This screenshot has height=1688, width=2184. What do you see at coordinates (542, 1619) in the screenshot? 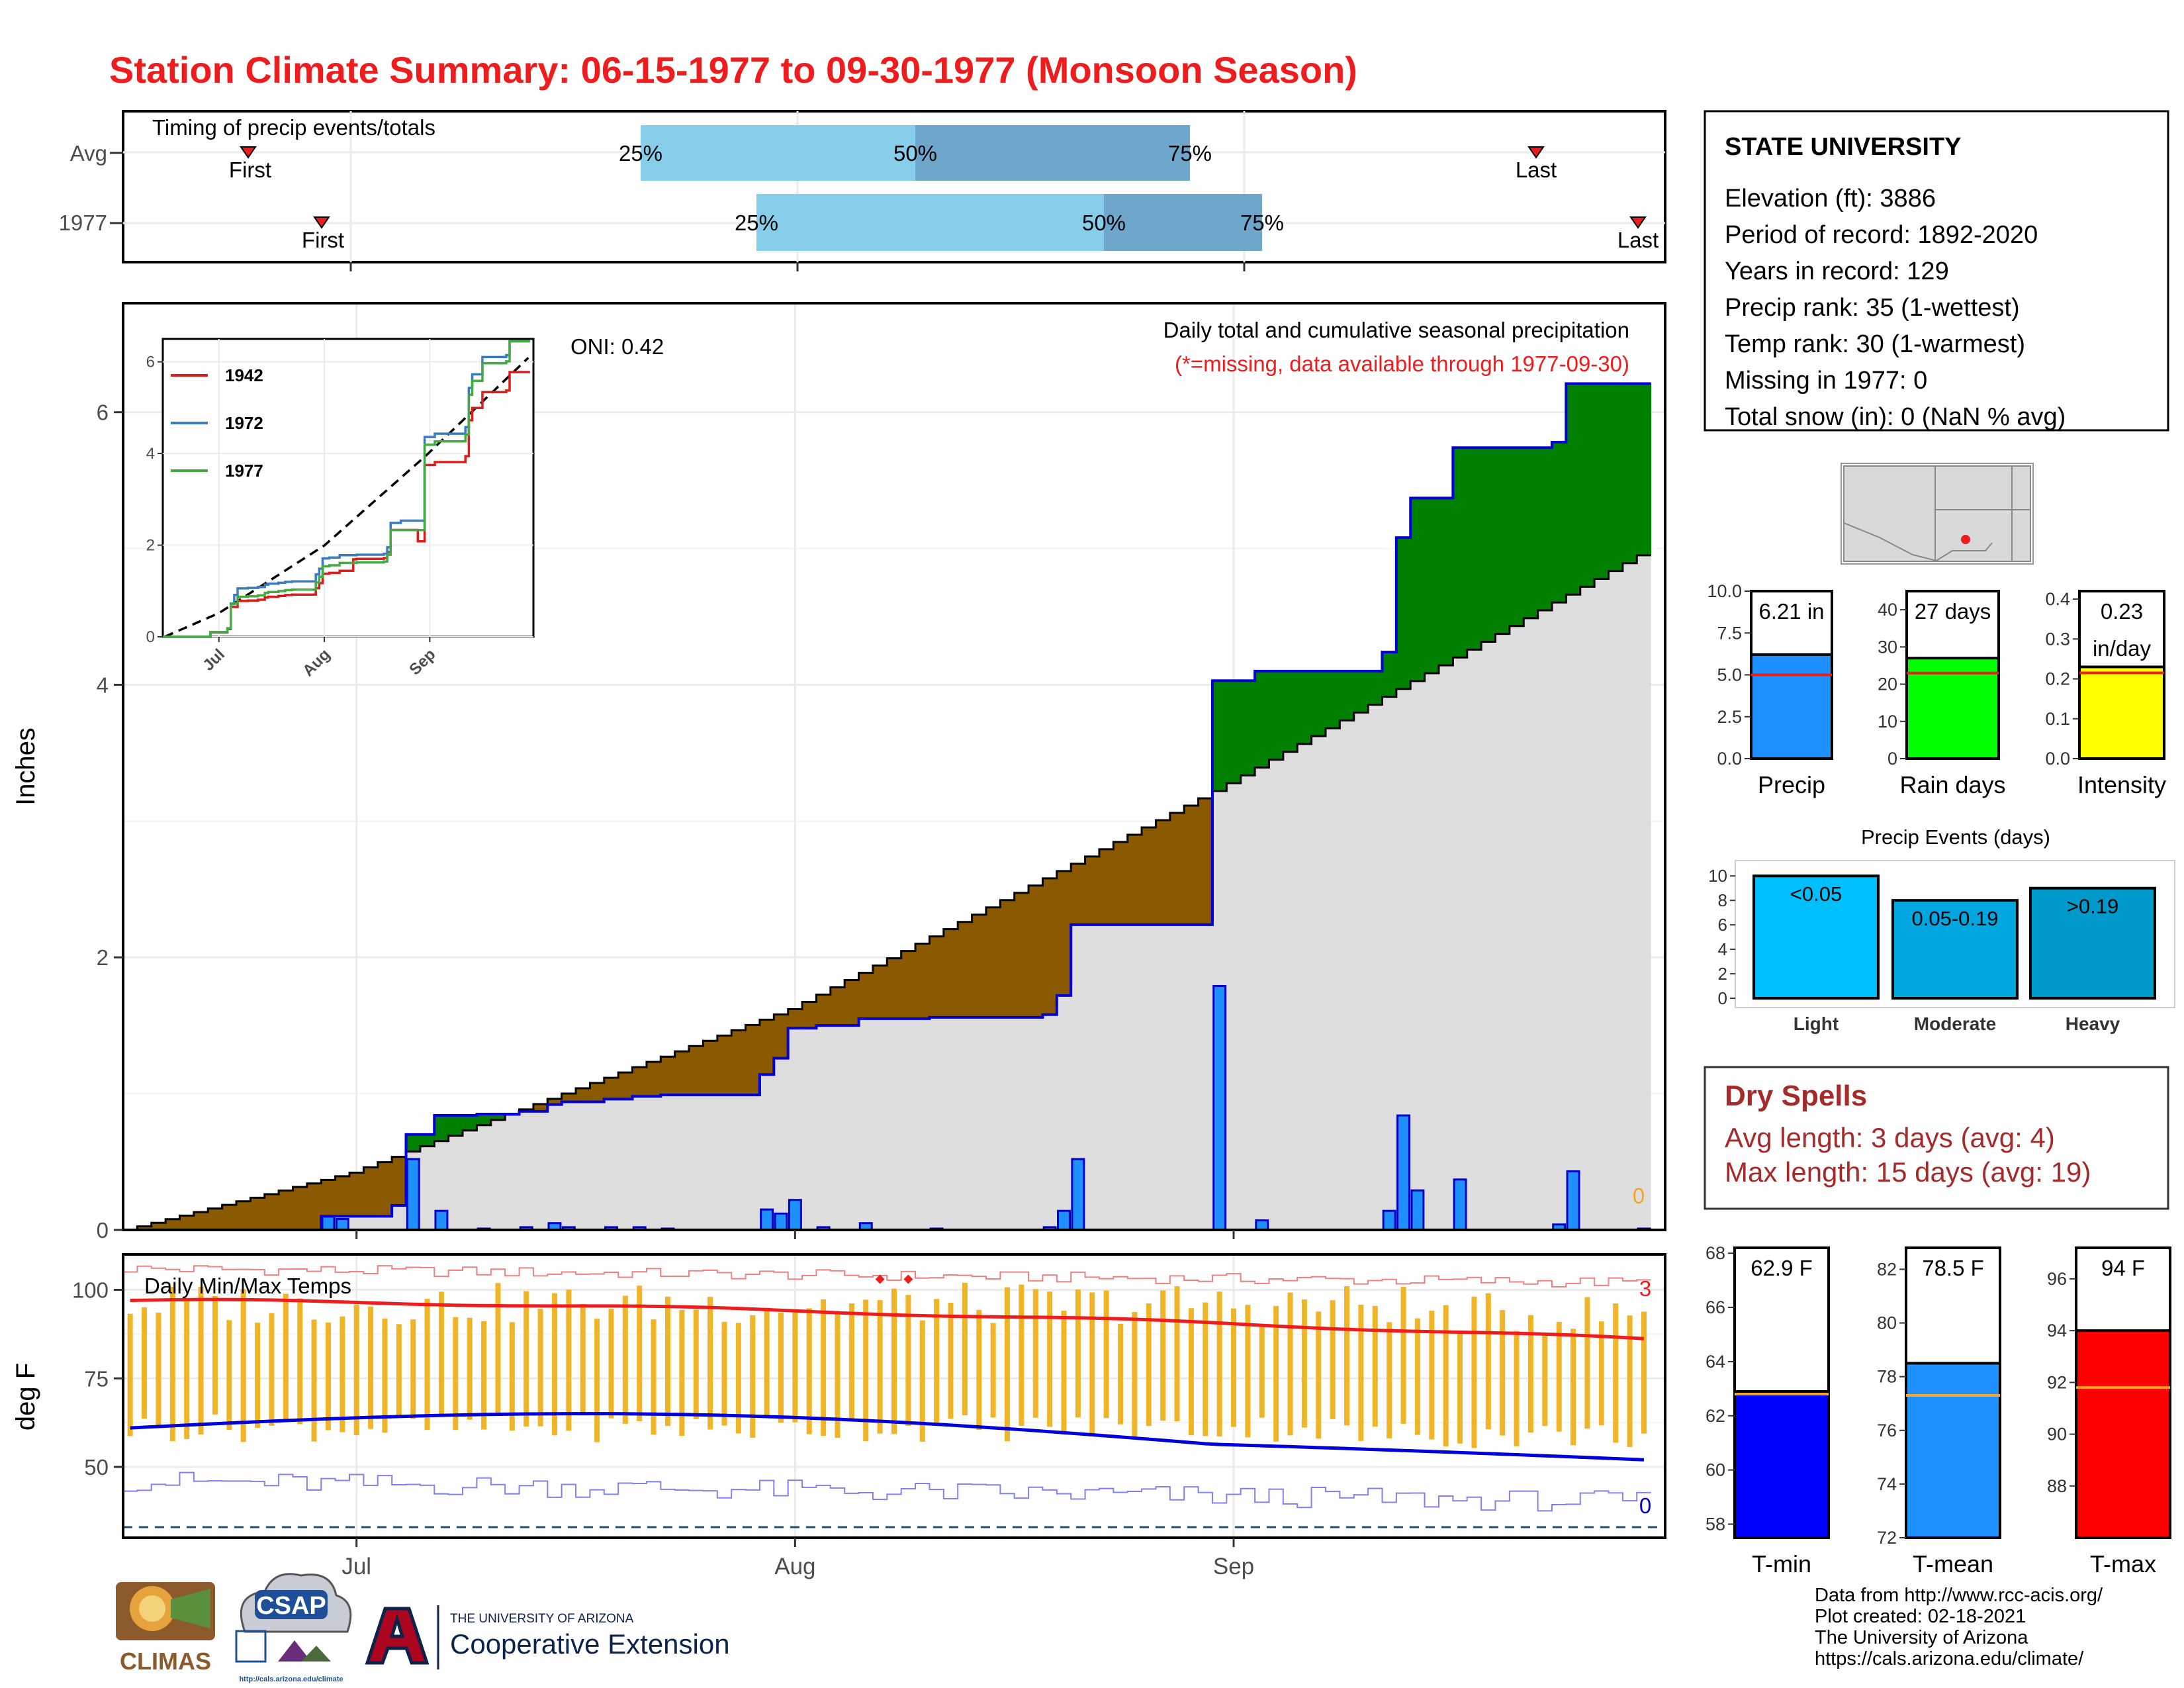
I see `ua-logo-top-text: THE UNIVERSITY OF ARIZONA` at bounding box center [542, 1619].